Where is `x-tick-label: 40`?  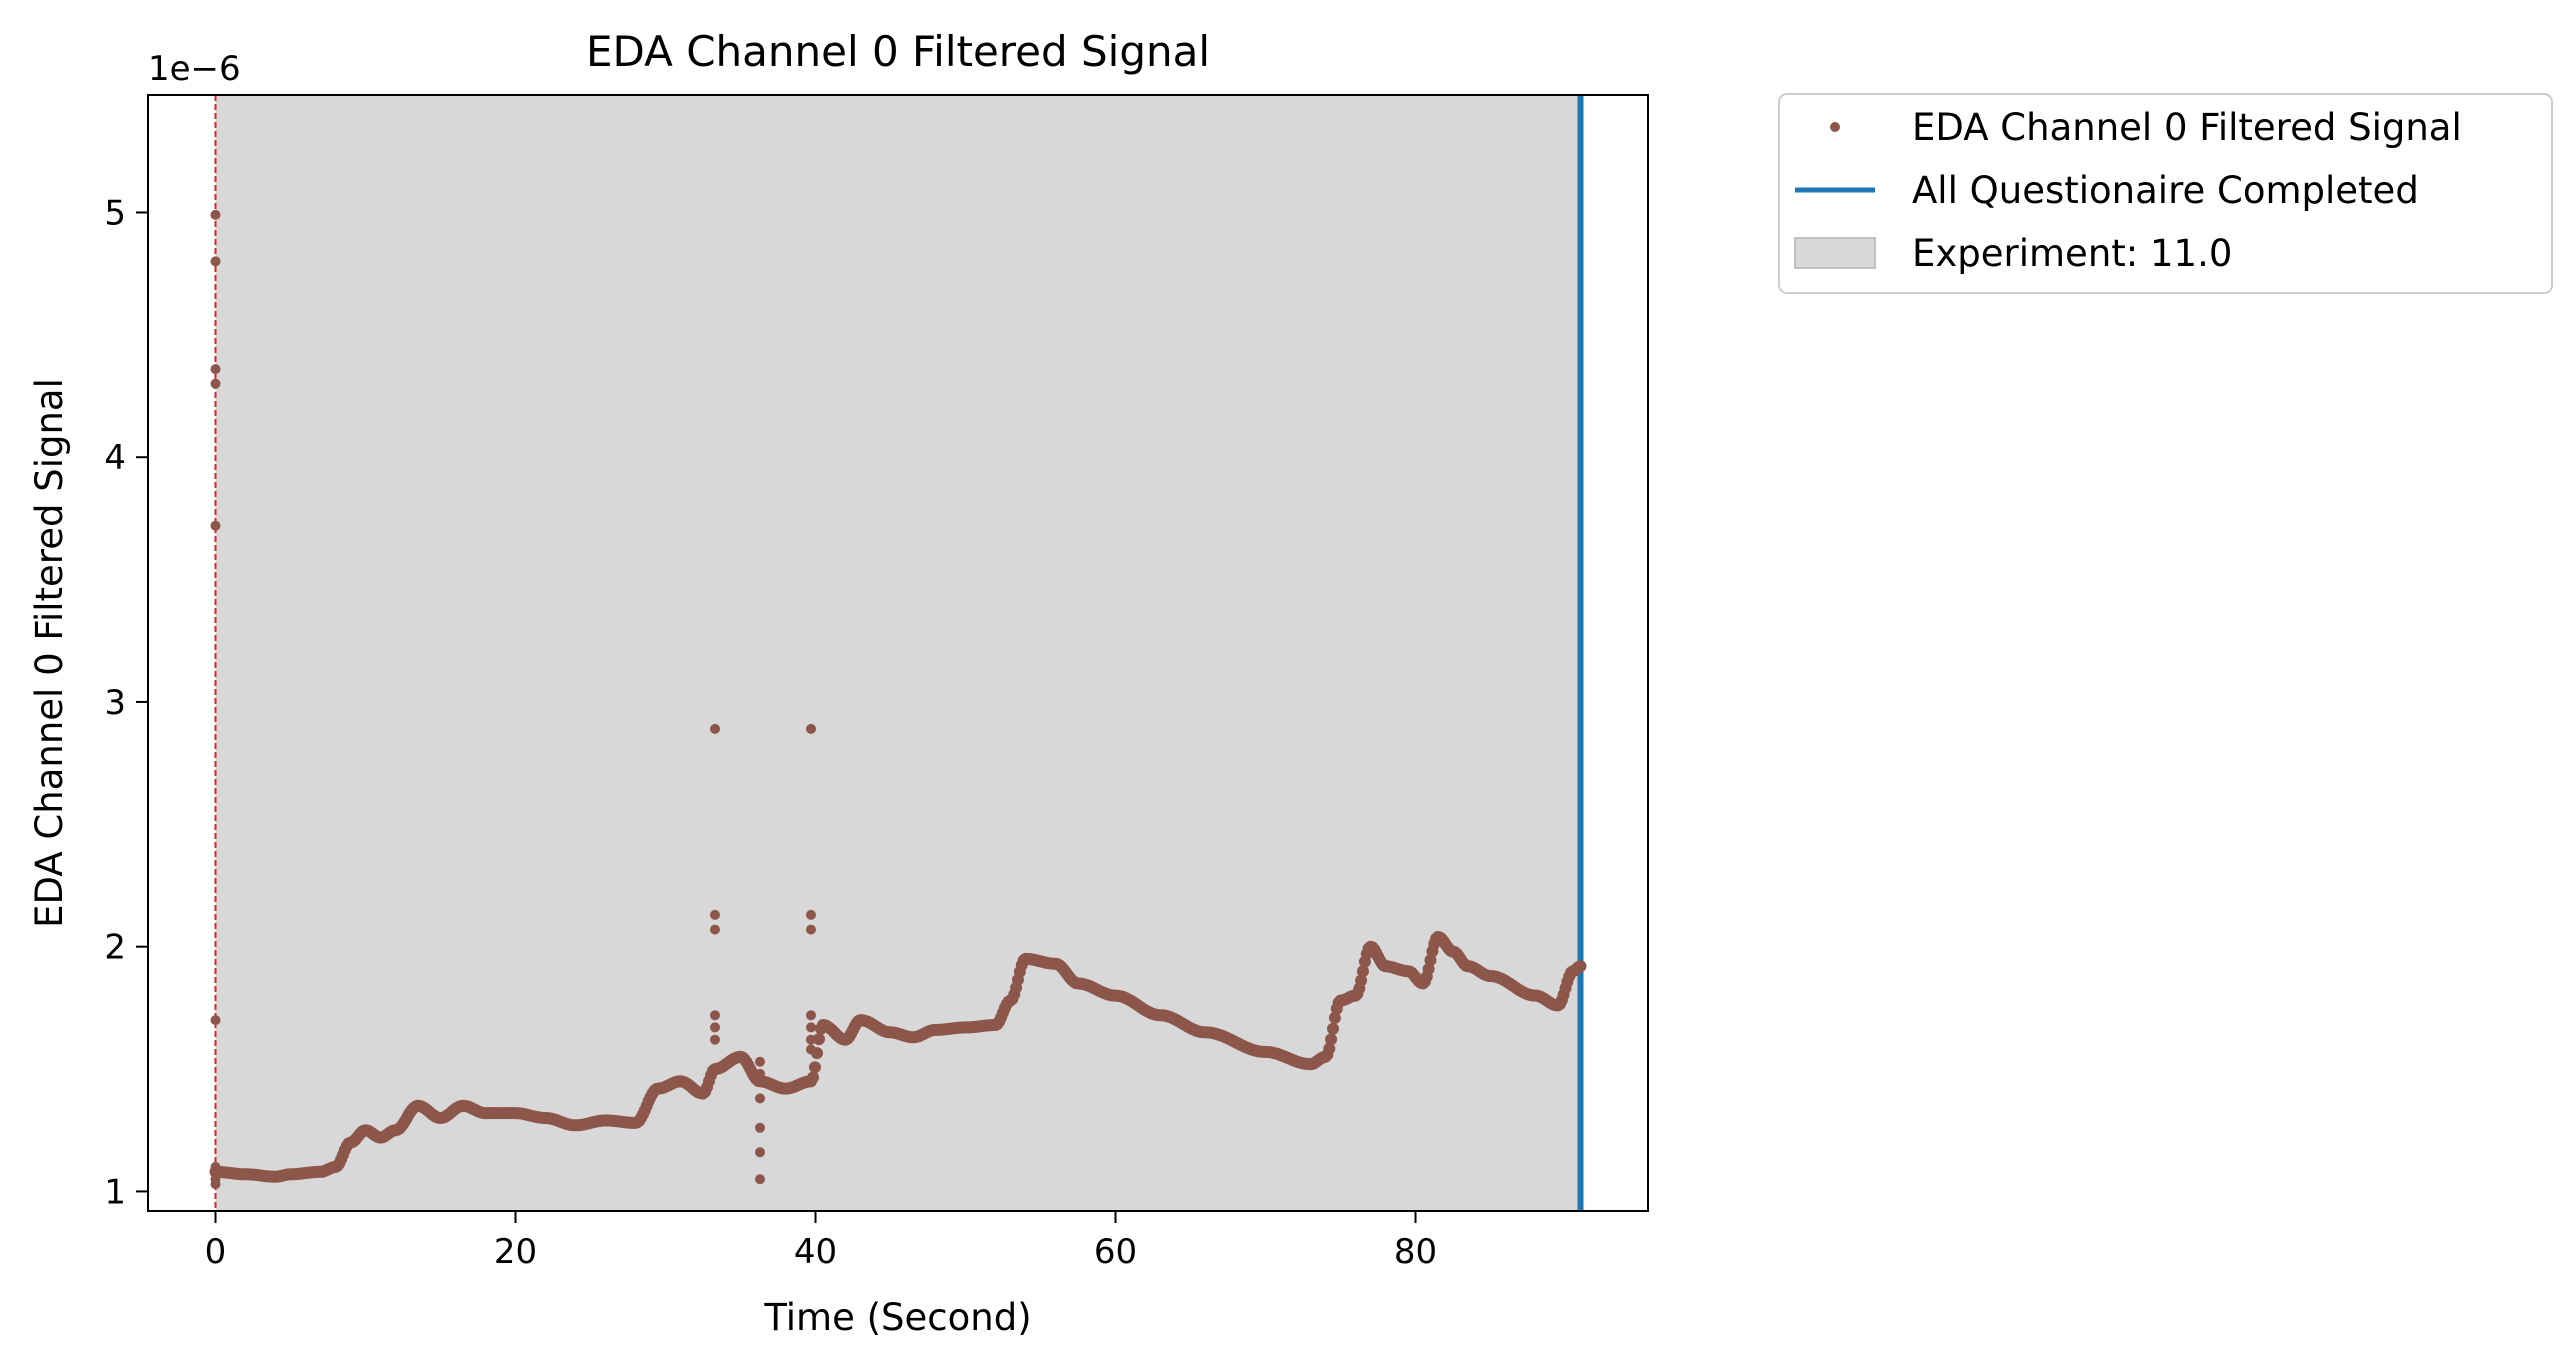
x-tick-label: 40 is located at coordinates (815, 1252).